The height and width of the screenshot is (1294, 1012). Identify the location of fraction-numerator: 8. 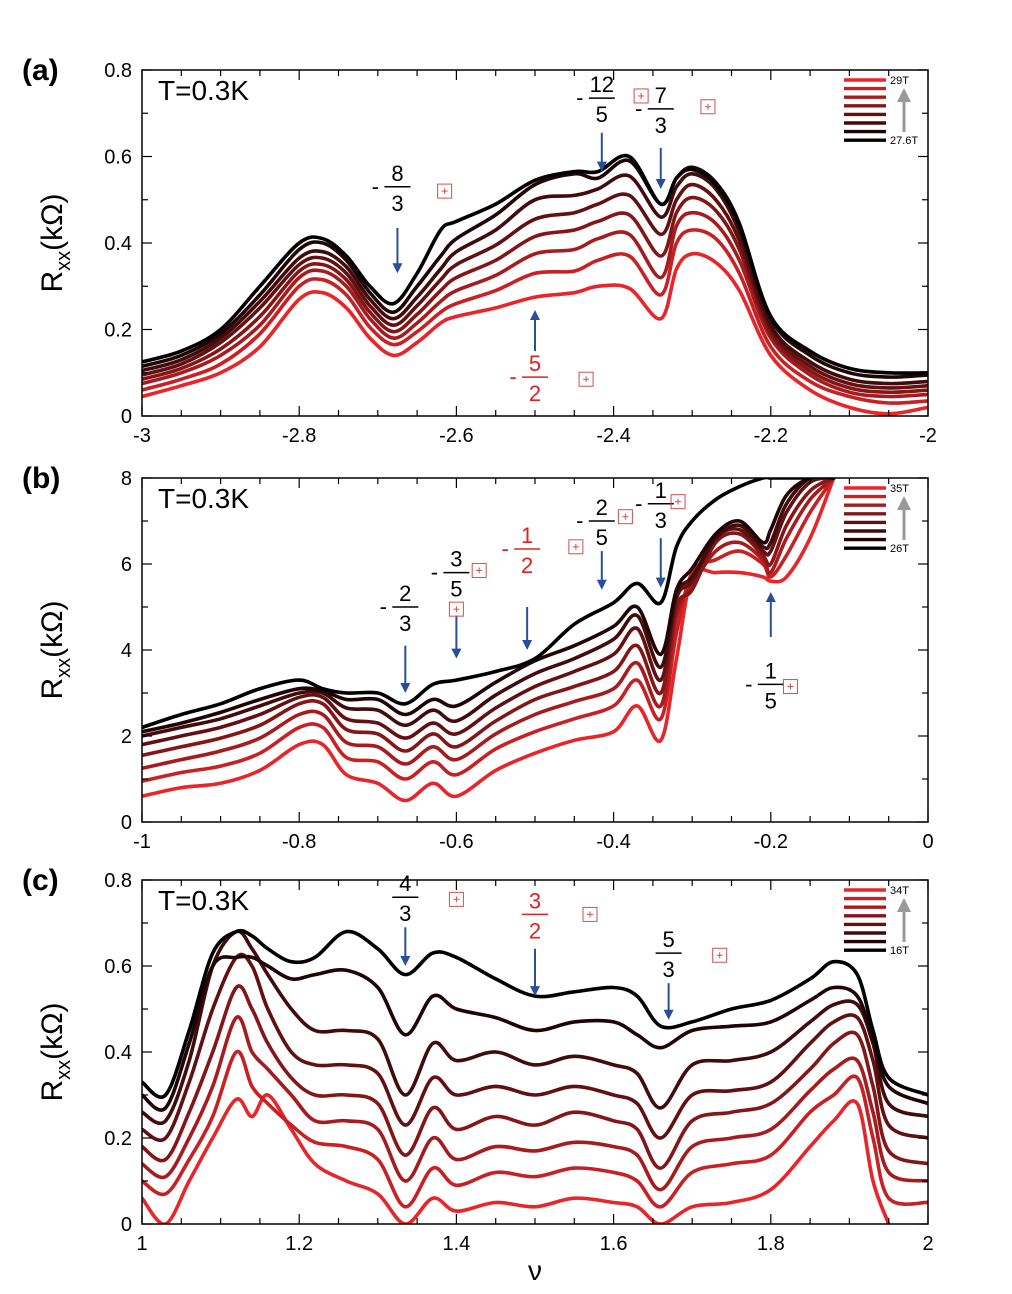
(397, 173).